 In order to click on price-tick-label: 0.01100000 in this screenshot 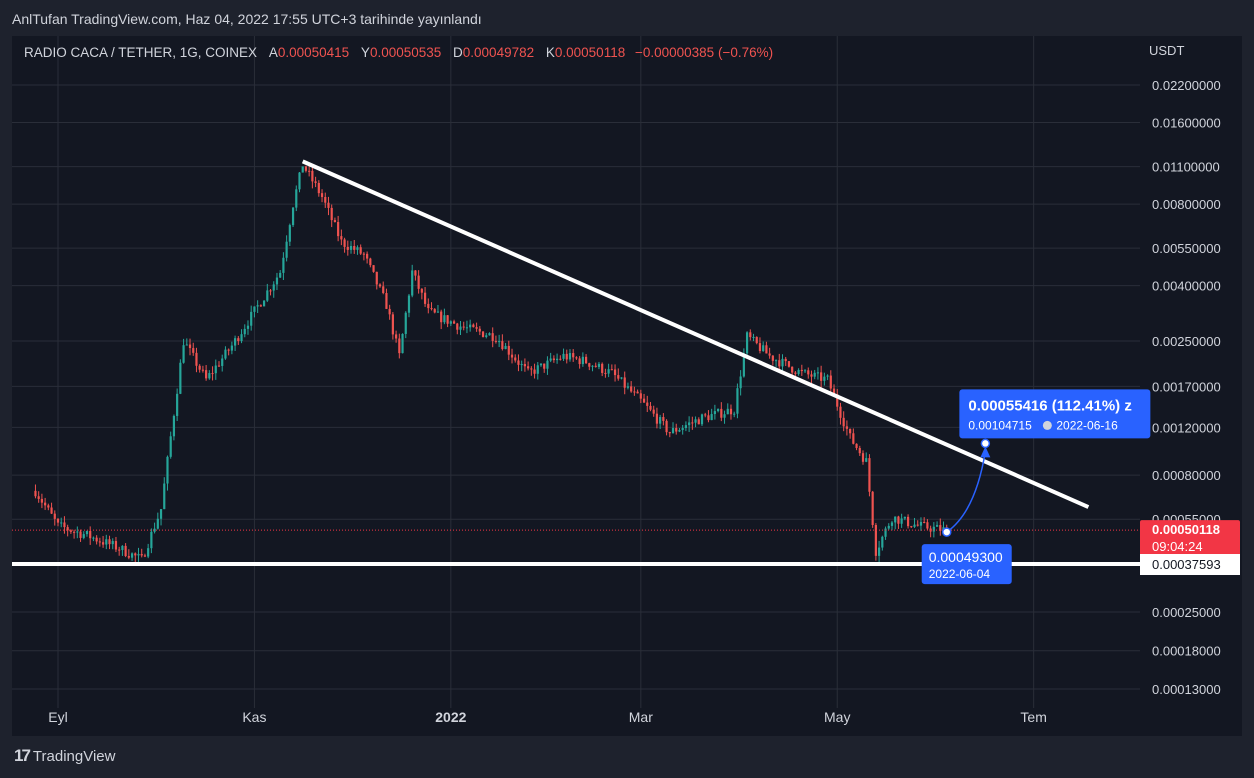, I will do `click(1186, 167)`.